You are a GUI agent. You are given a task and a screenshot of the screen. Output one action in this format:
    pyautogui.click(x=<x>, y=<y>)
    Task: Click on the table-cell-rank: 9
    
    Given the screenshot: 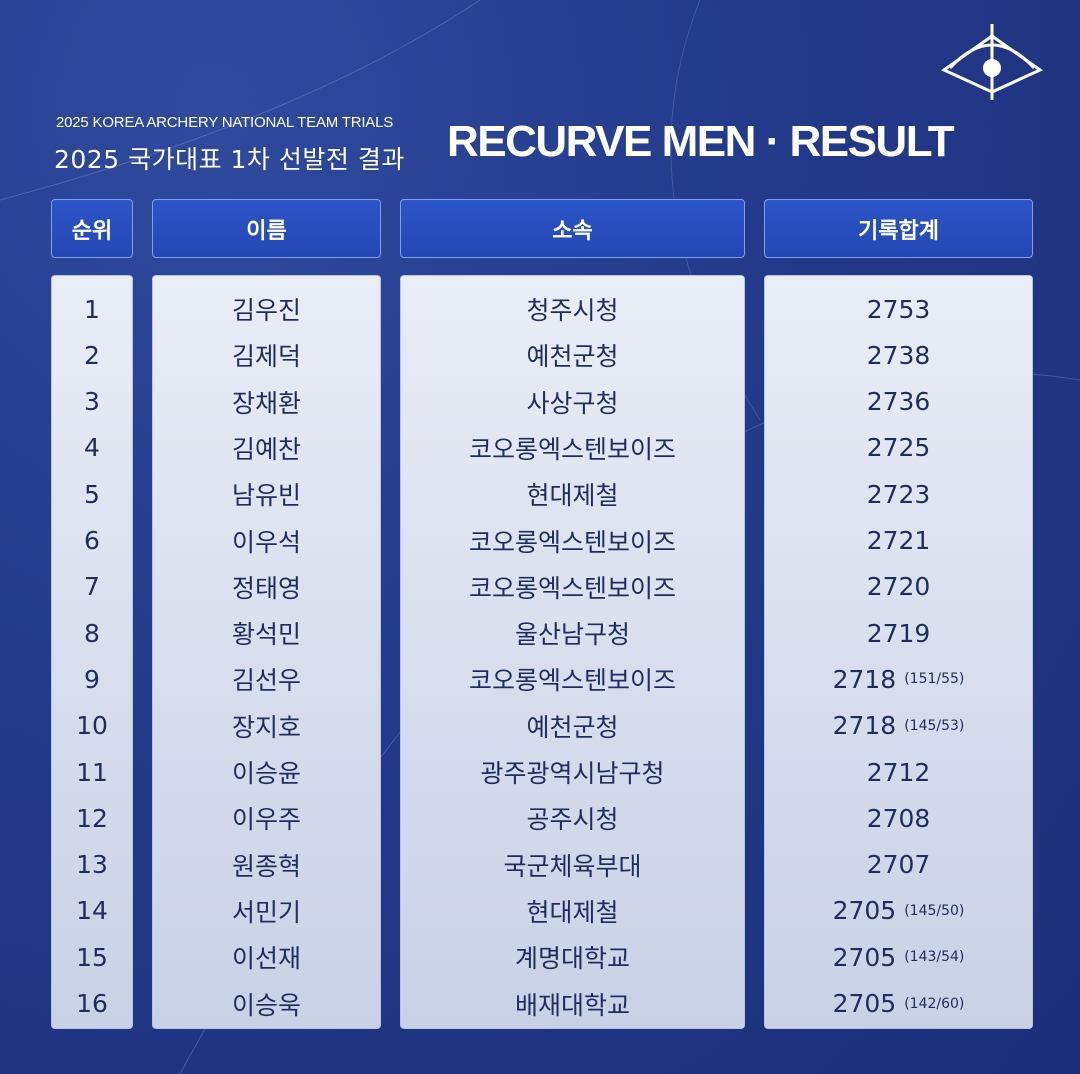 What is the action you would take?
    pyautogui.click(x=92, y=679)
    